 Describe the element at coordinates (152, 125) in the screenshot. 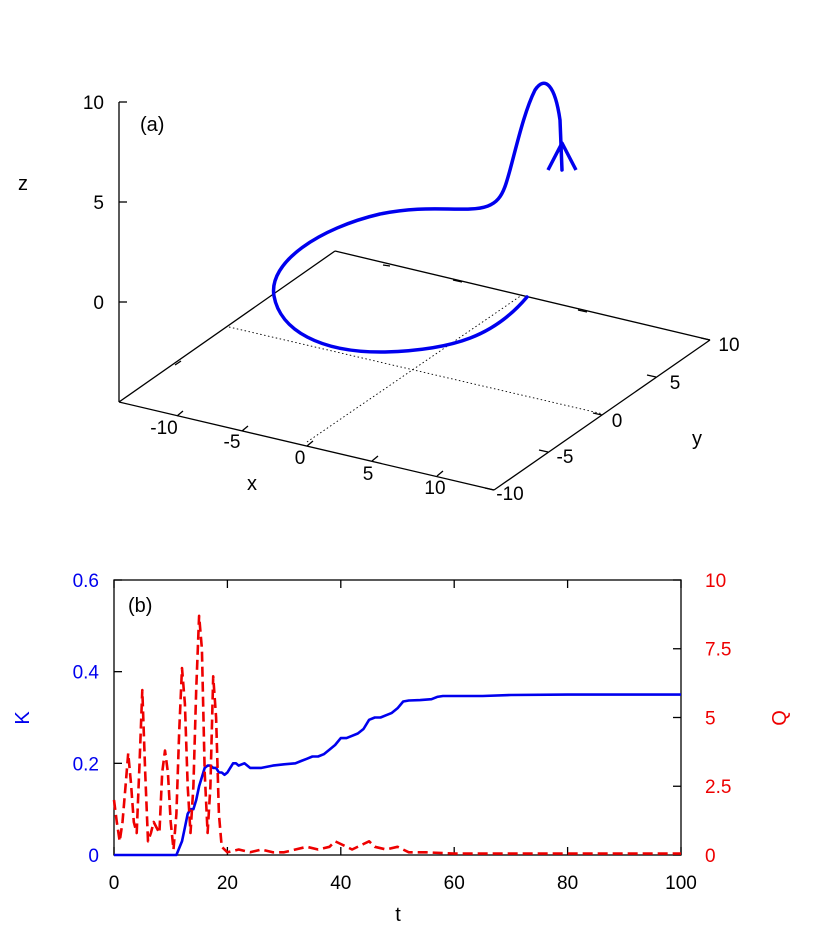

I see `panel-a-label: (a)` at that location.